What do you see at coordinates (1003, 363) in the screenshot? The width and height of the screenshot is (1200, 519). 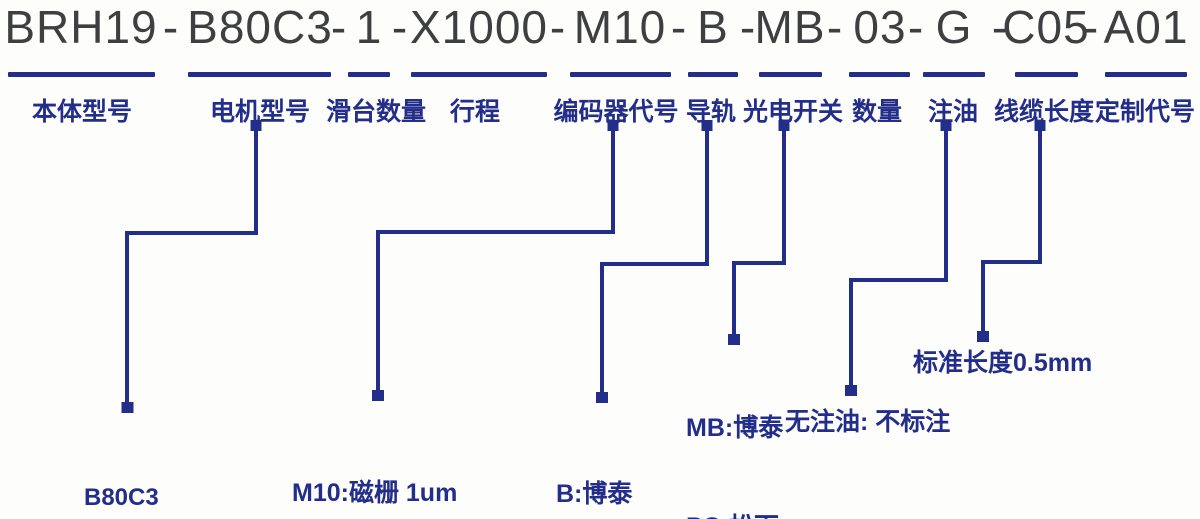 I see `cable-length-note: 标准长度0.5mm` at bounding box center [1003, 363].